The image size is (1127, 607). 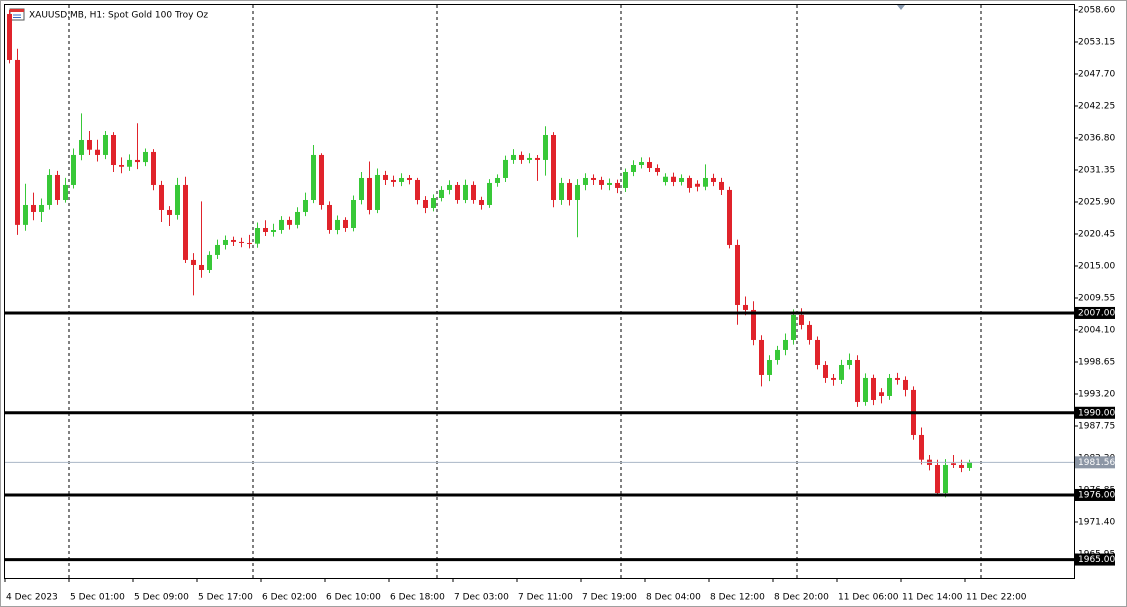 I want to click on y-tick-label: 2015.00, so click(x=1096, y=266).